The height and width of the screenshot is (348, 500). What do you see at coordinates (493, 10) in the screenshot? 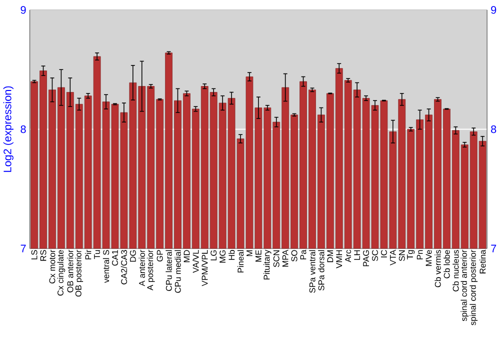
I see `y2-tick-label: 9` at bounding box center [493, 10].